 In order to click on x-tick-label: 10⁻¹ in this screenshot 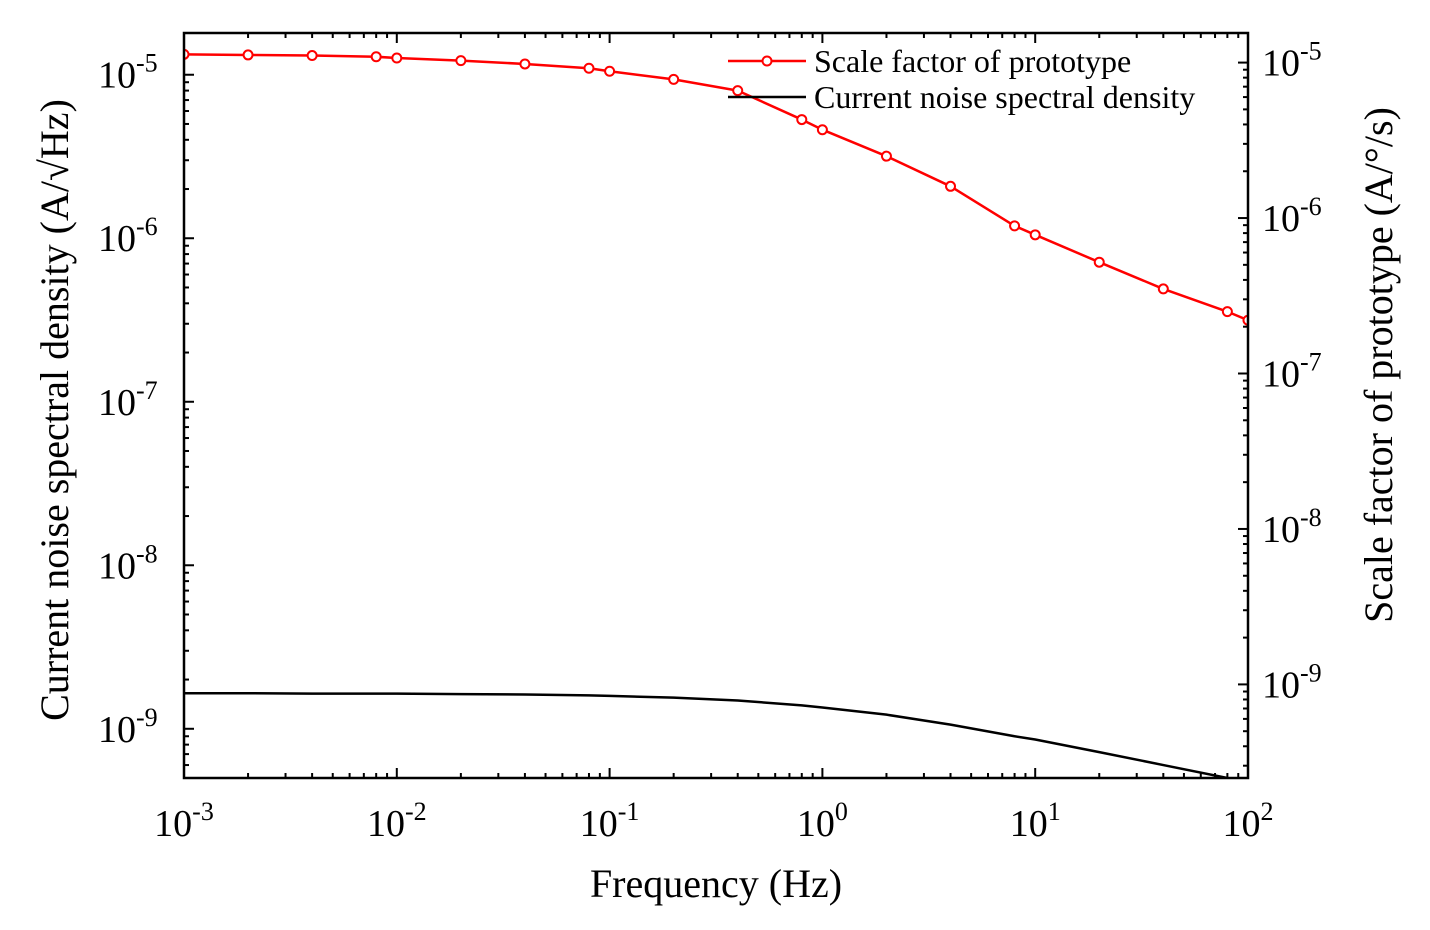, I will do `click(610, 821)`.